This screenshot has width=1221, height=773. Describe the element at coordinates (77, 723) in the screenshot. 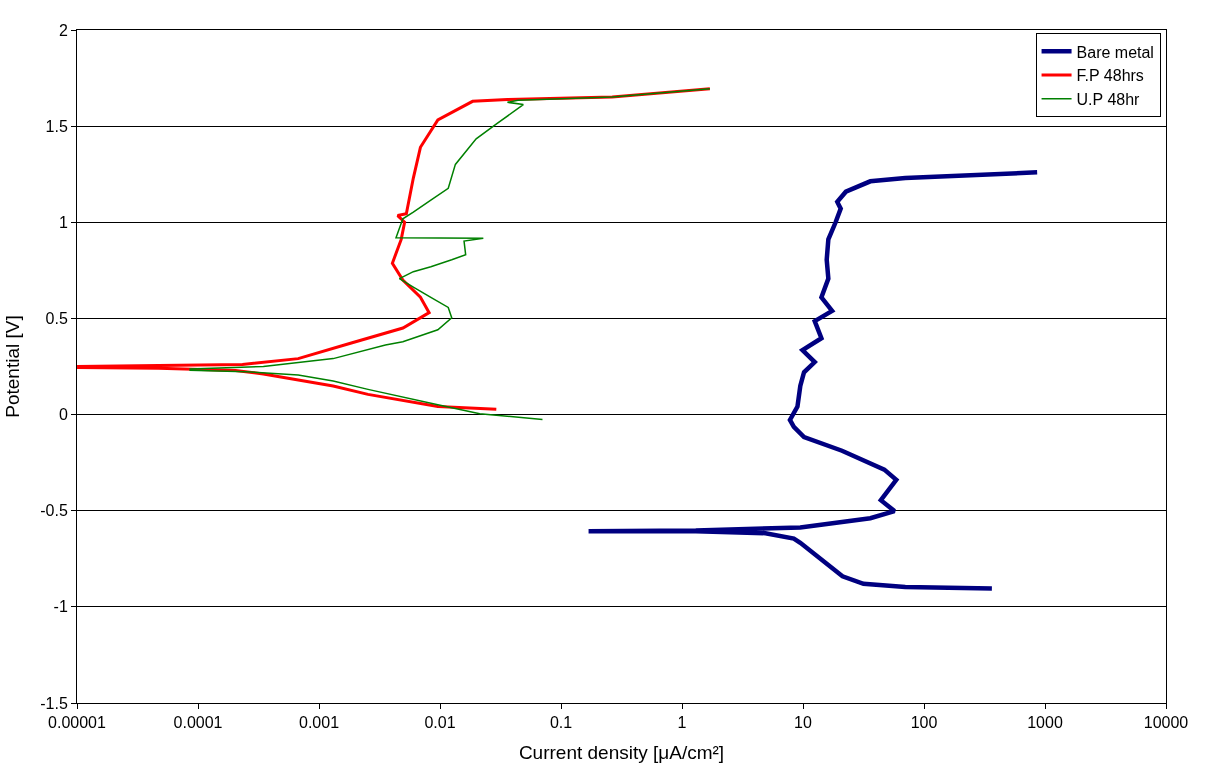

I see `x-tick-label: 0.00001` at that location.